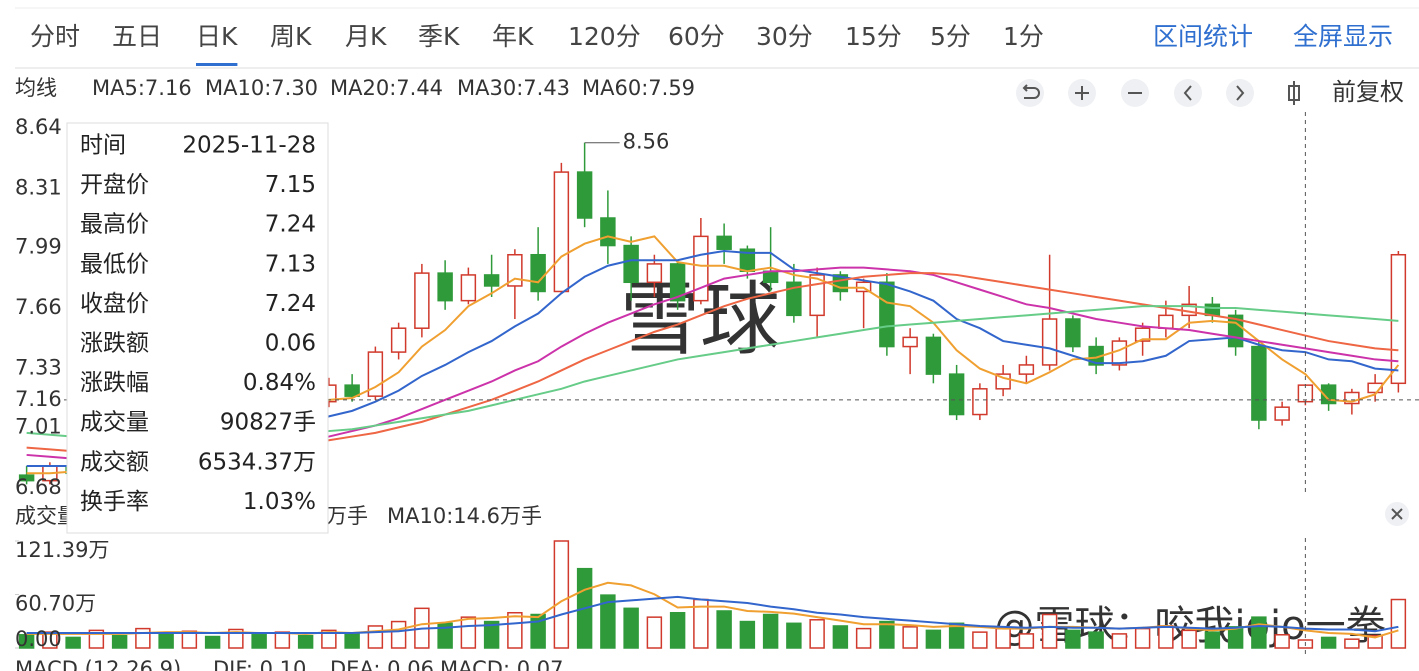 Image resolution: width=1419 pixels, height=671 pixels. Describe the element at coordinates (257, 462) in the screenshot. I see `tooltip-value: 6534.37万` at that location.